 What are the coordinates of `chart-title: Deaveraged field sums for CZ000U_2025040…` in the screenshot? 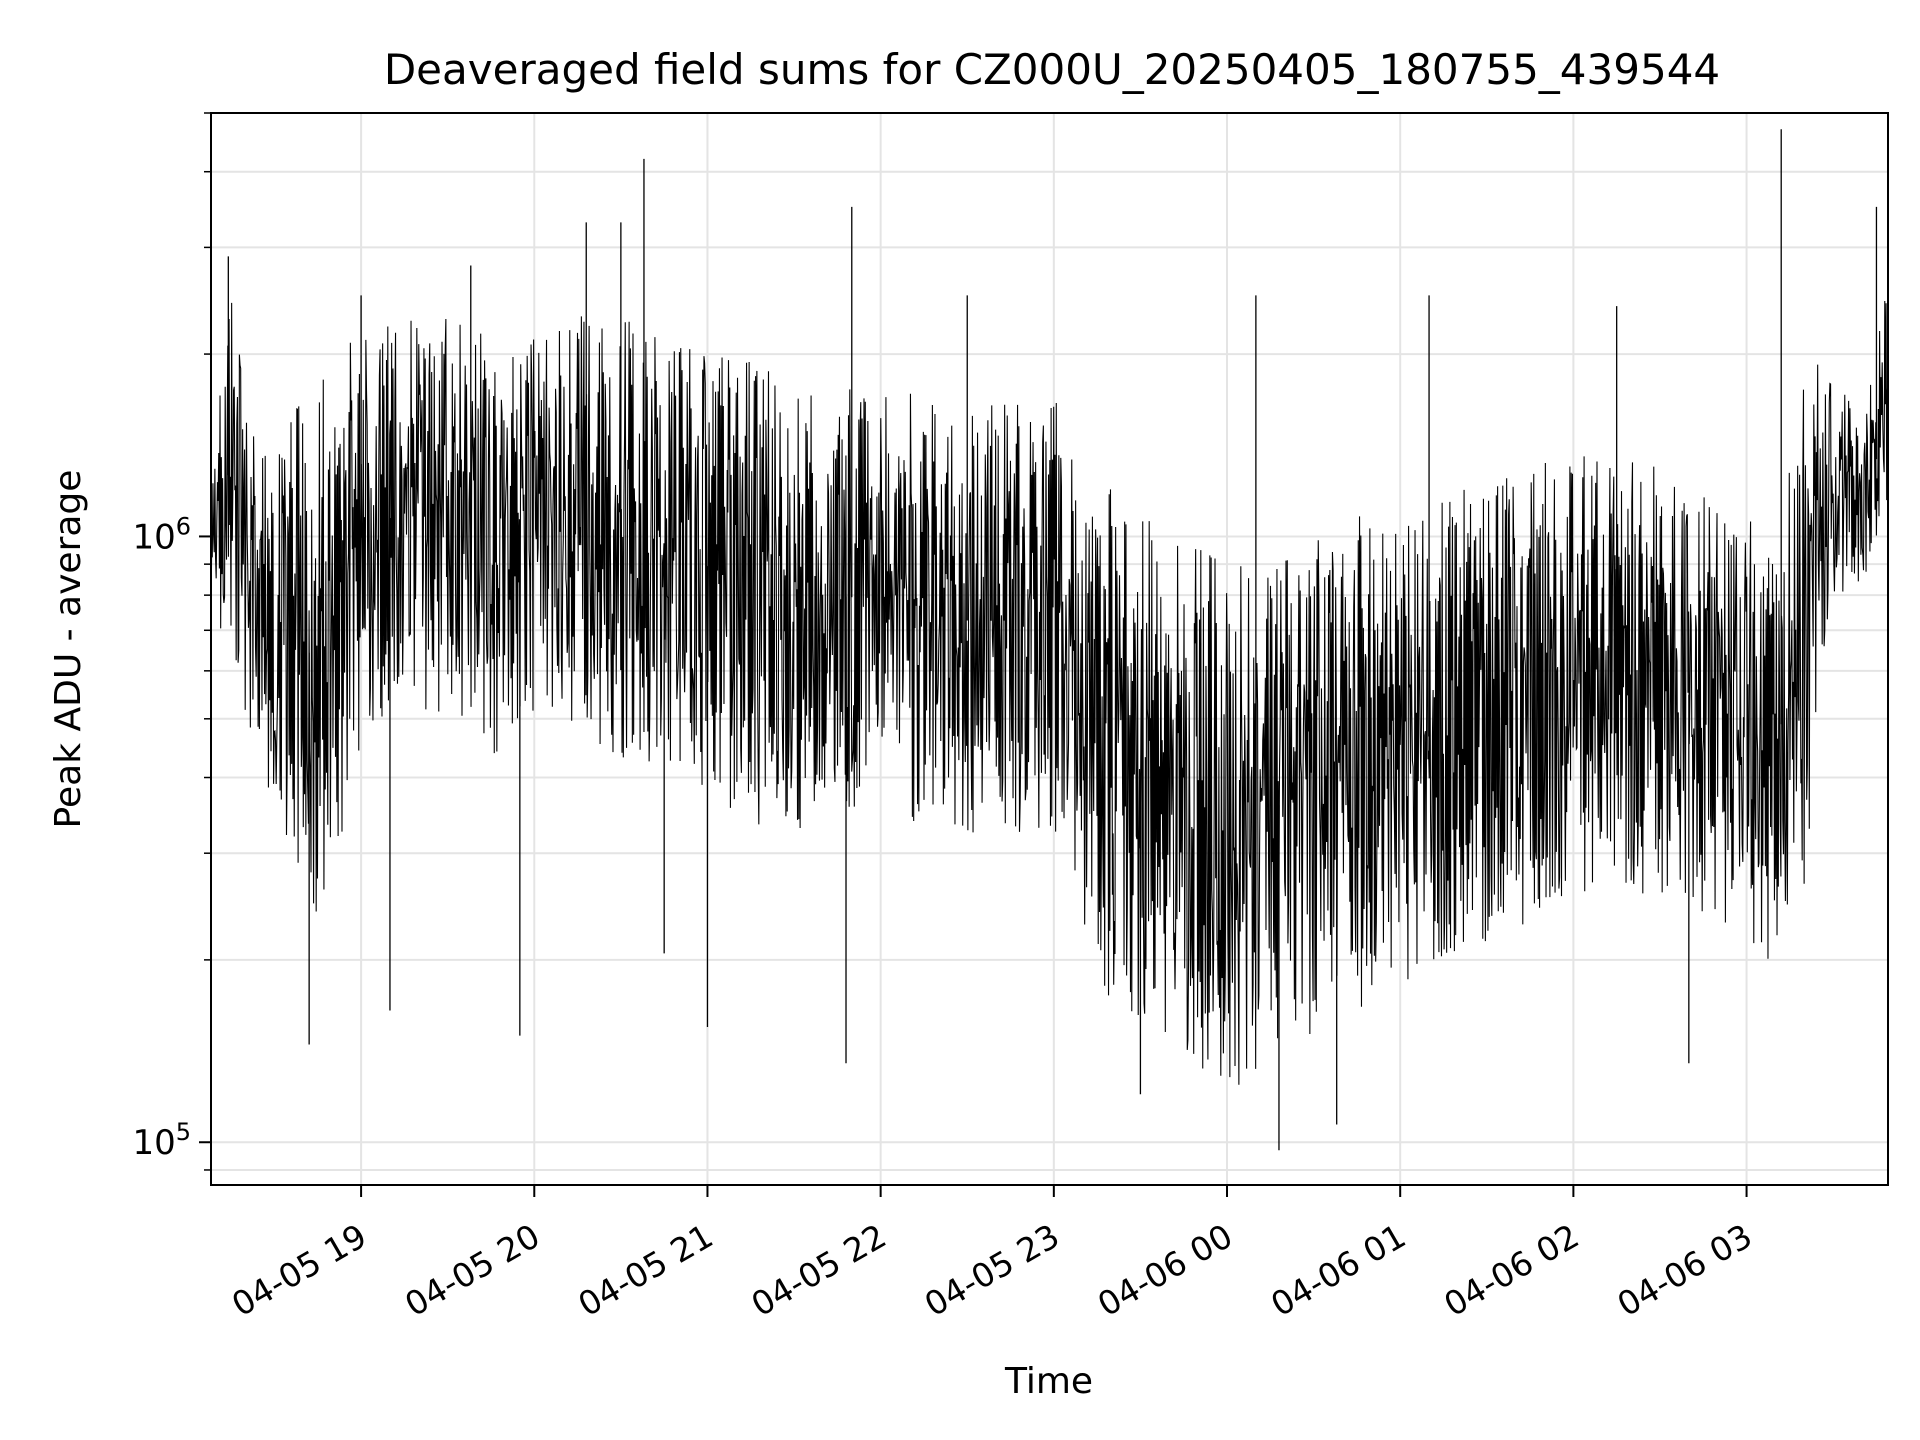 It's located at (1052, 69).